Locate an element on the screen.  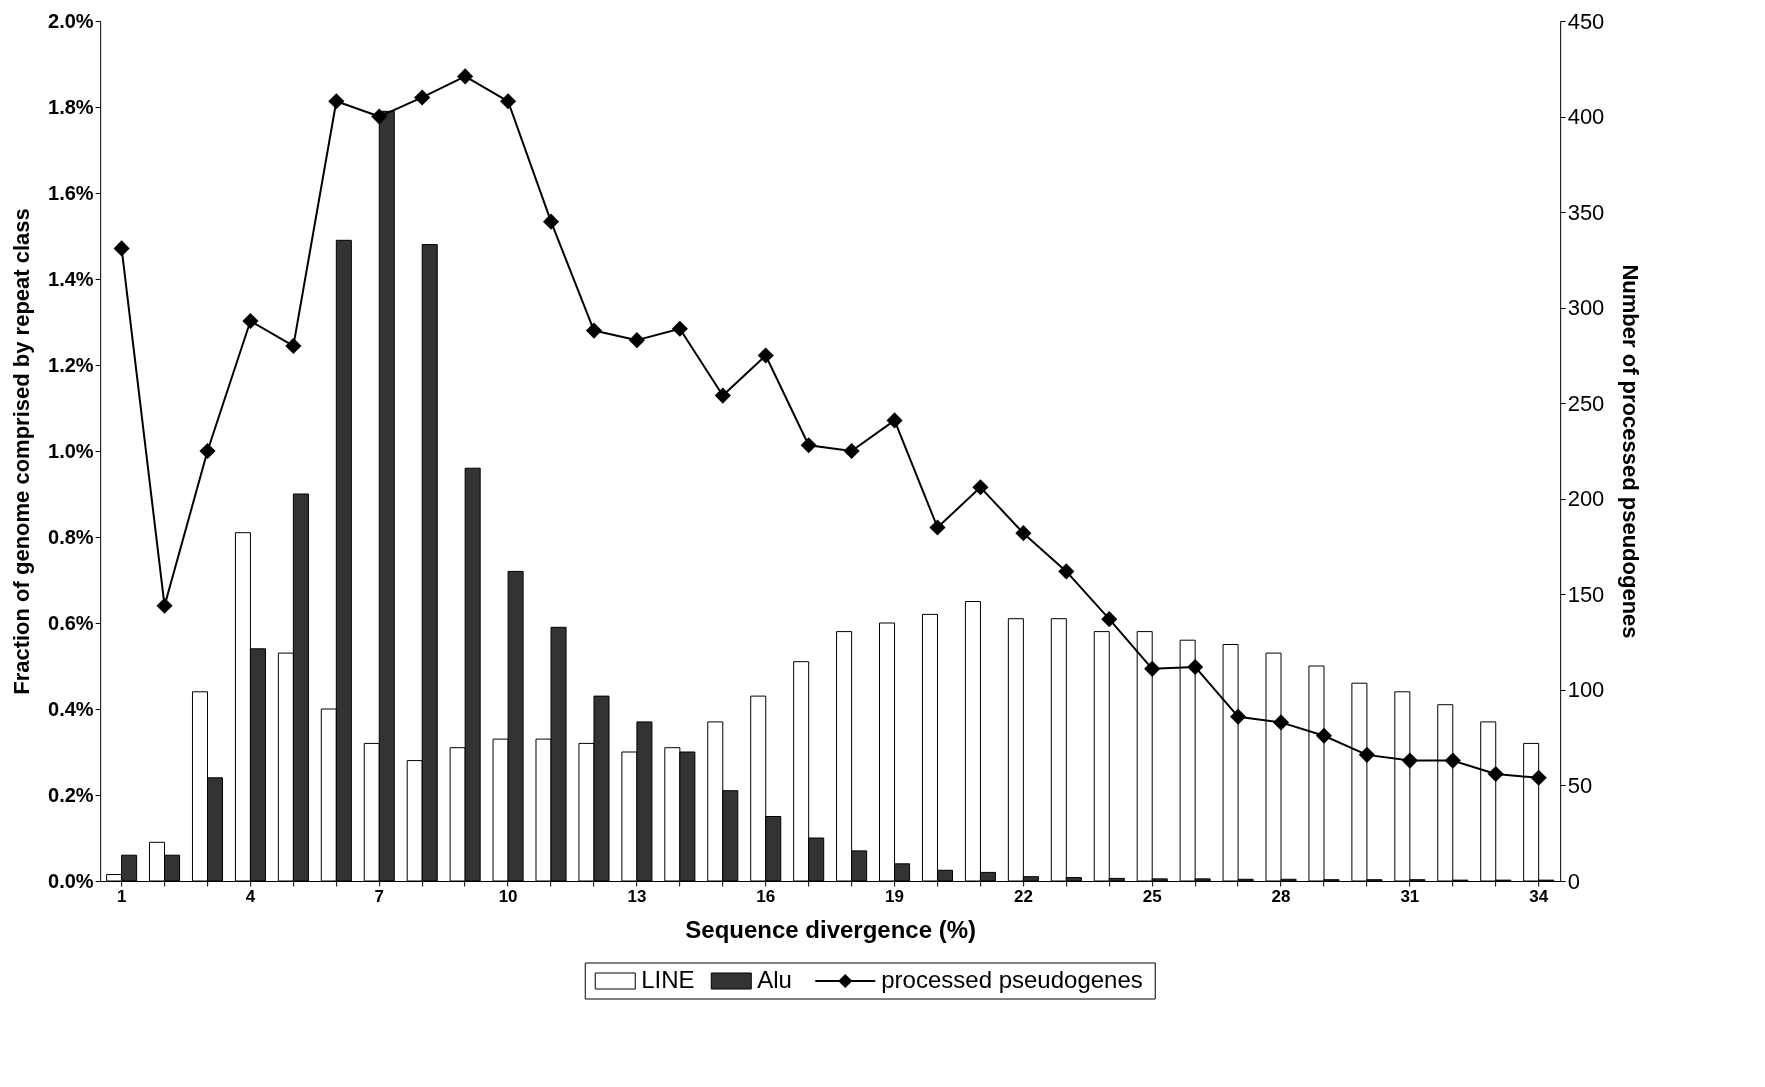
x-tick-label: 16 is located at coordinates (766, 896).